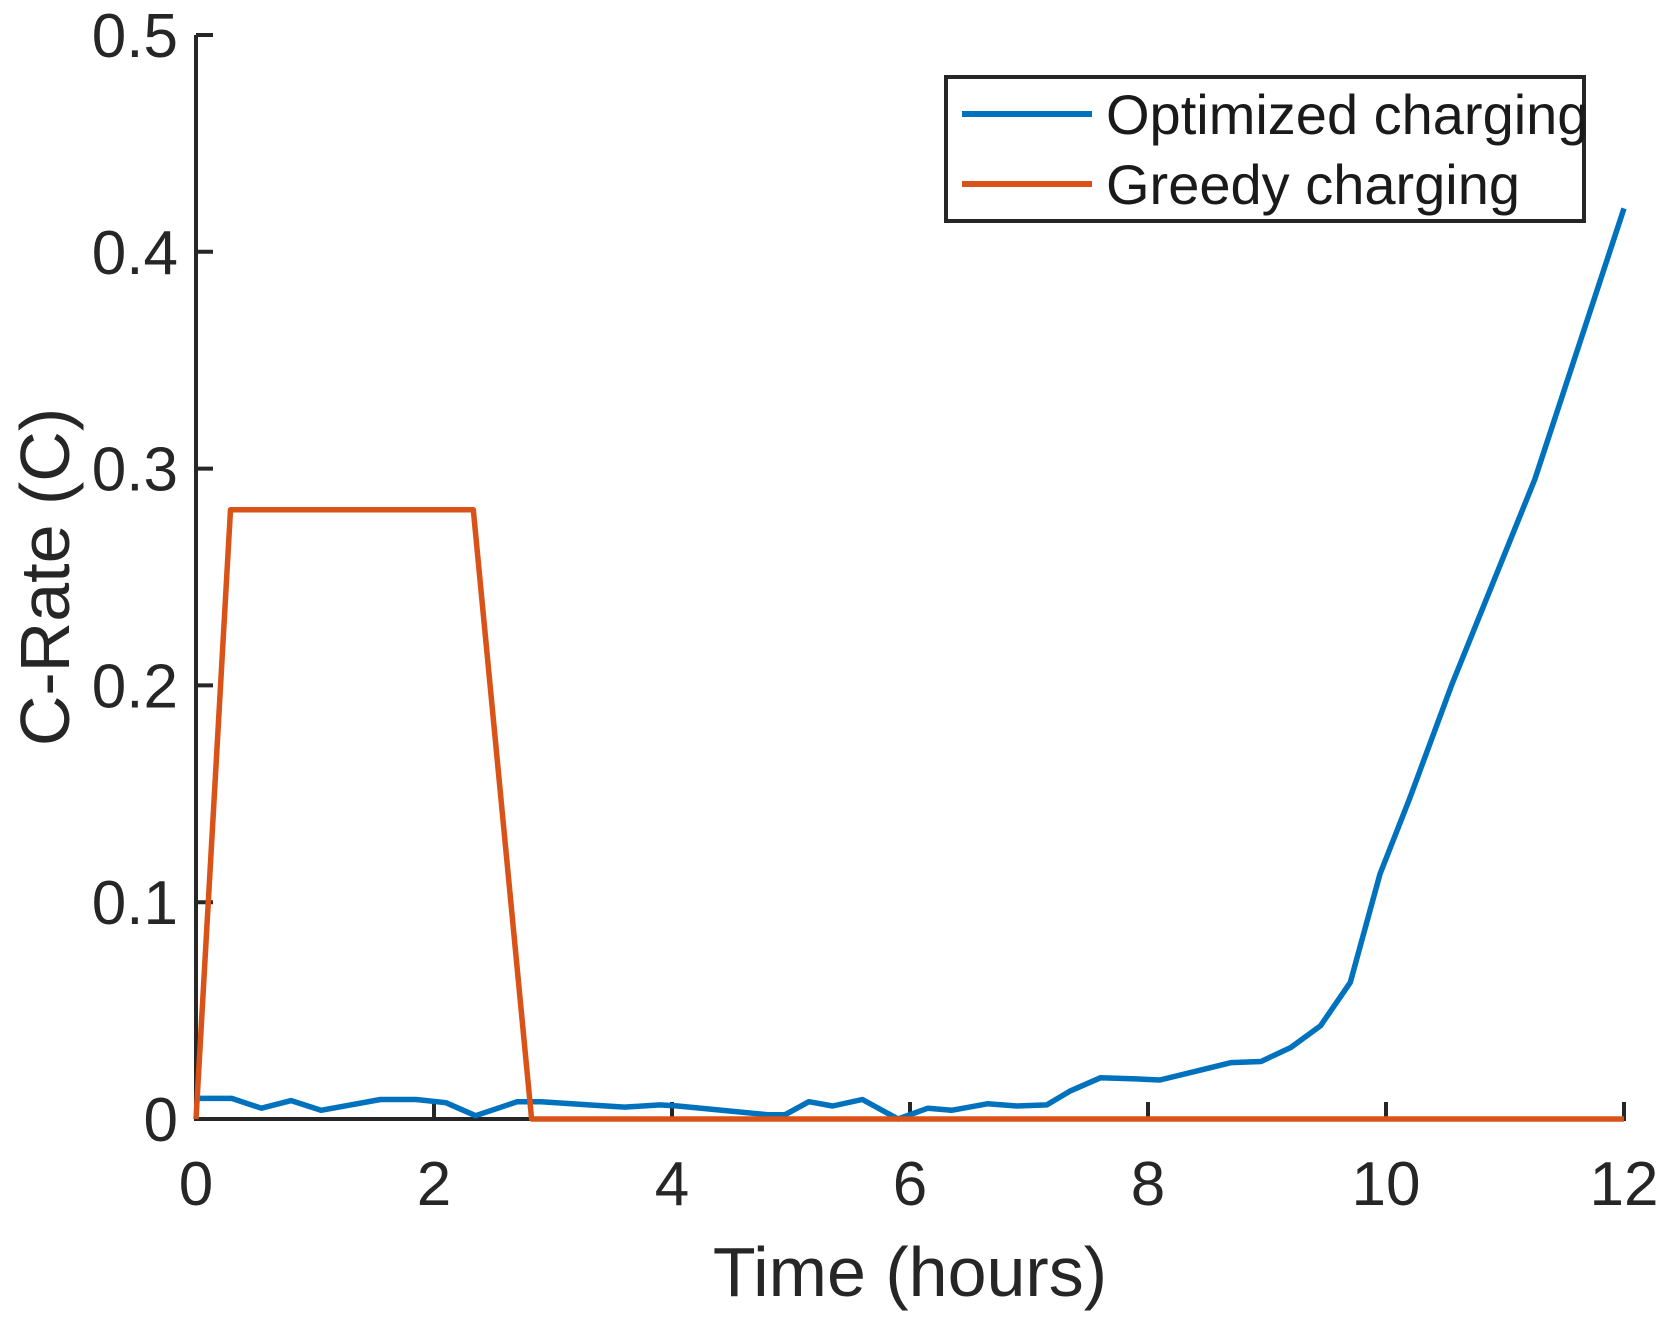  What do you see at coordinates (1027, 184) in the screenshot?
I see `legend-line-sample-greedy` at bounding box center [1027, 184].